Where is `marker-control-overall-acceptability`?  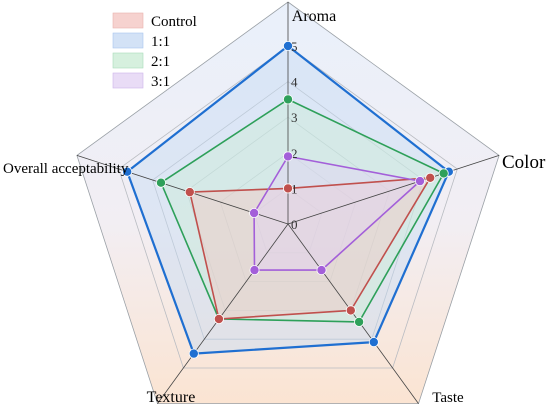
marker-control-overall-acceptability is located at coordinates (189, 192).